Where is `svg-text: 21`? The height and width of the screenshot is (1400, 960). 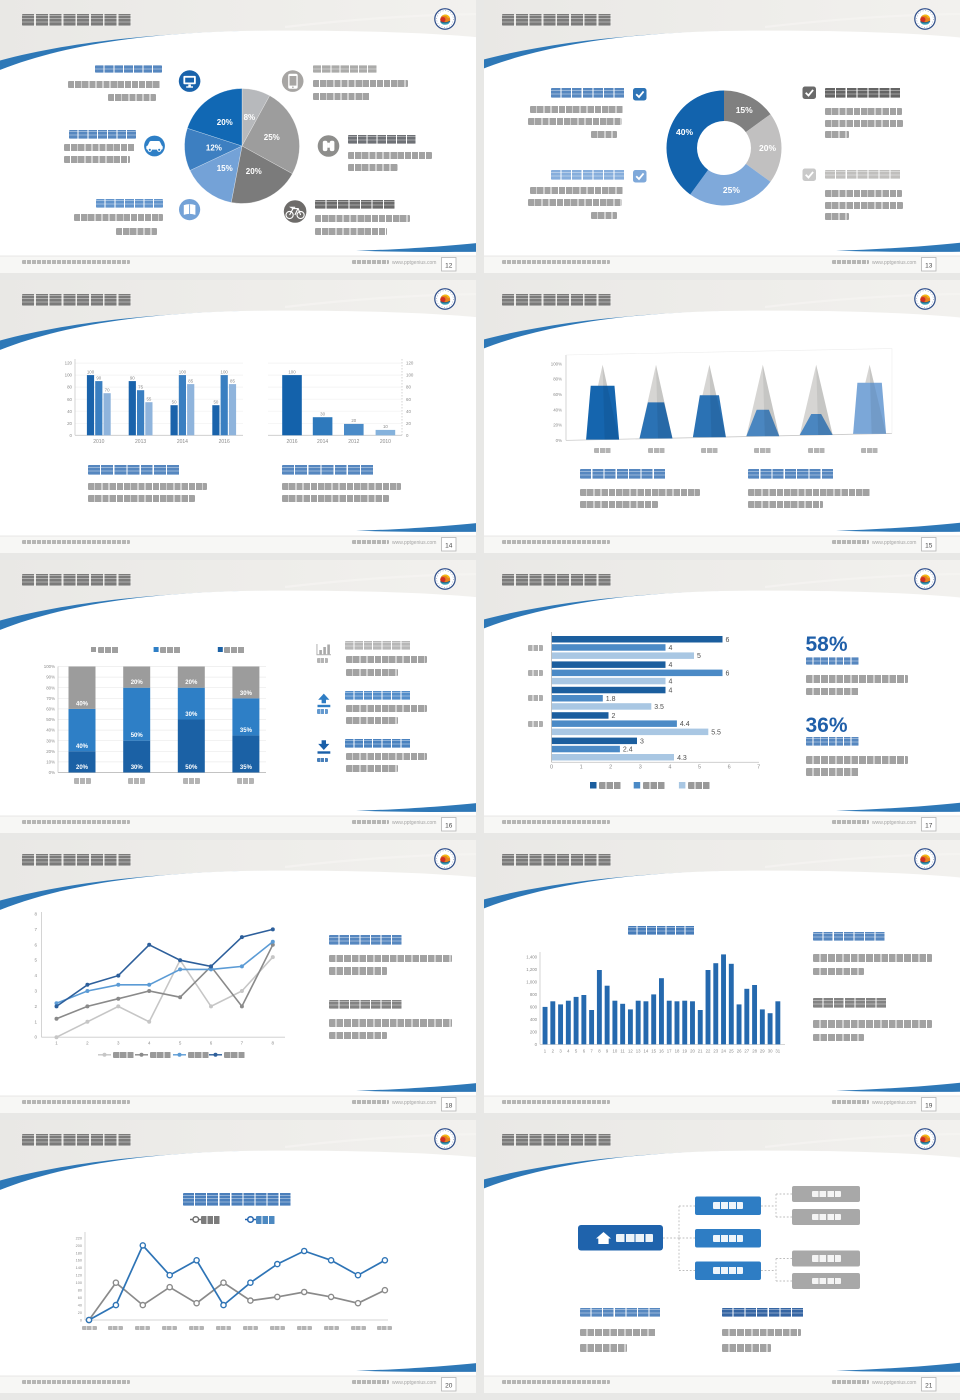 svg-text: 21 is located at coordinates (929, 1386).